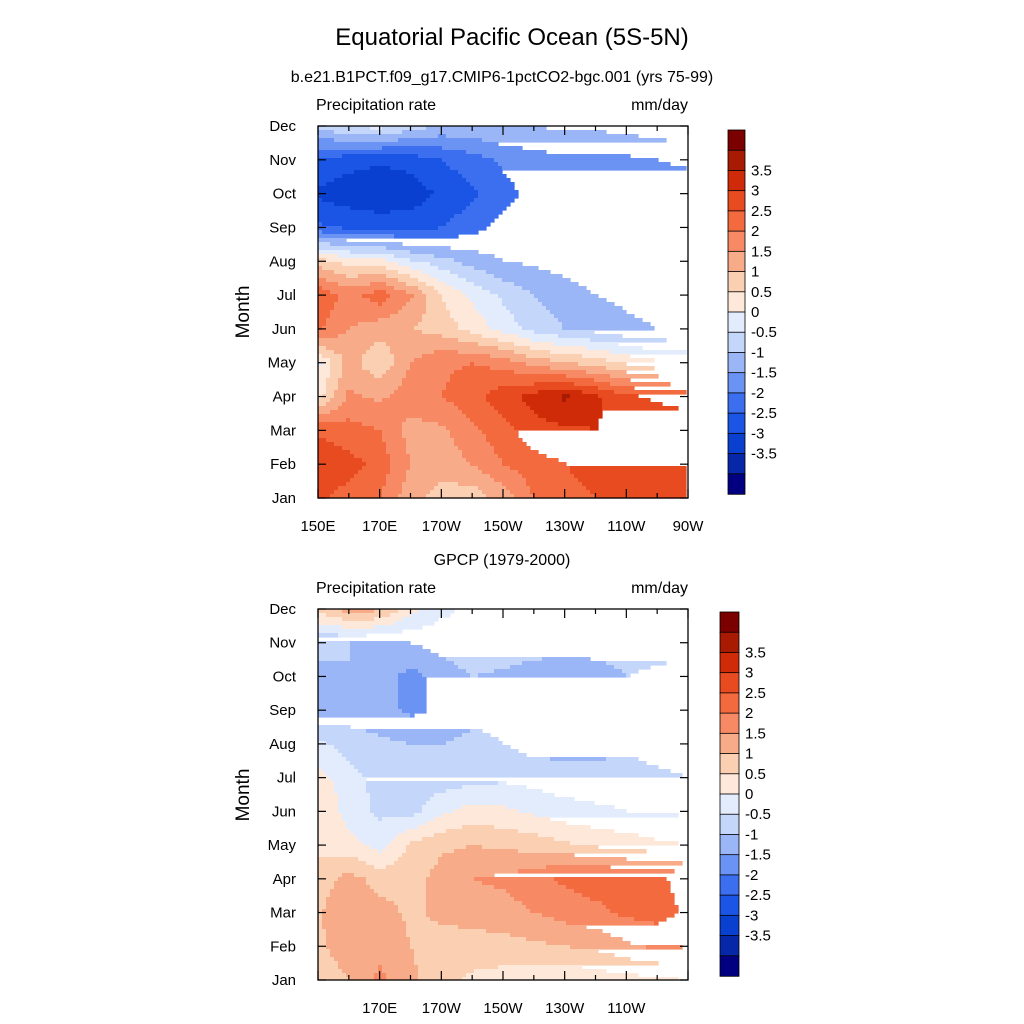 The width and height of the screenshot is (1024, 1024). What do you see at coordinates (502, 560) in the screenshot?
I see `panel-gpcp-subtitle: GPCP (1979-2000)` at bounding box center [502, 560].